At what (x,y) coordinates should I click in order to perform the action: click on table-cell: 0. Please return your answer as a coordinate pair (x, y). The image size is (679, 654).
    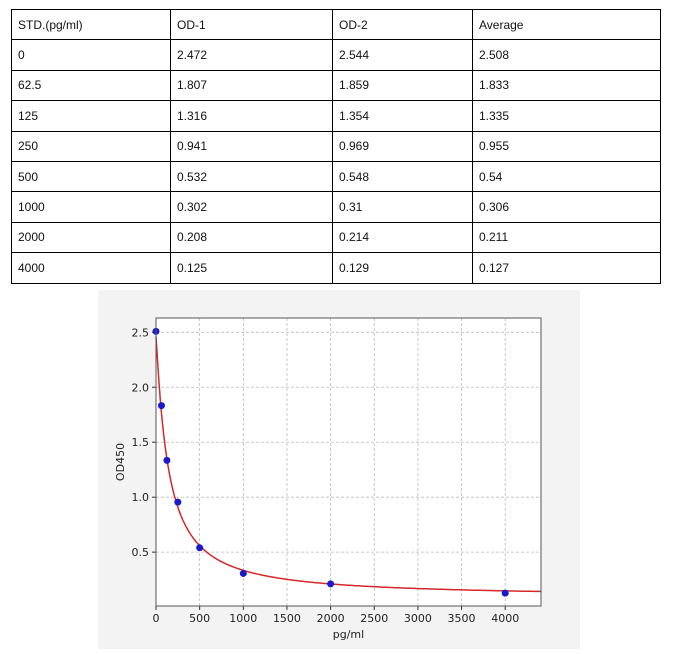
    Looking at the image, I should click on (91, 55).